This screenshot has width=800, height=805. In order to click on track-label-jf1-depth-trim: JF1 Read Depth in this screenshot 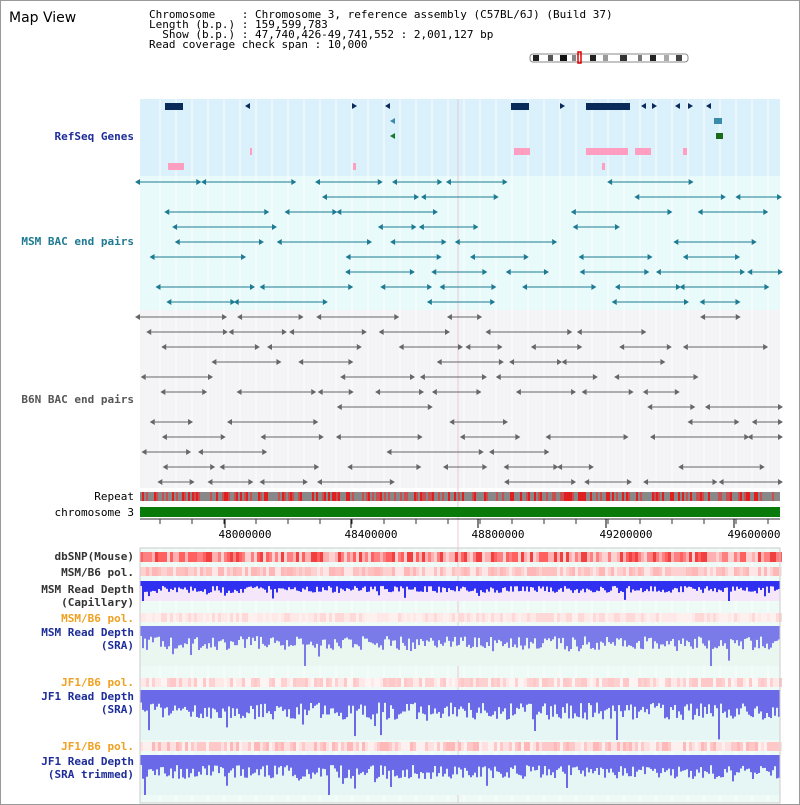, I will do `click(87, 761)`.